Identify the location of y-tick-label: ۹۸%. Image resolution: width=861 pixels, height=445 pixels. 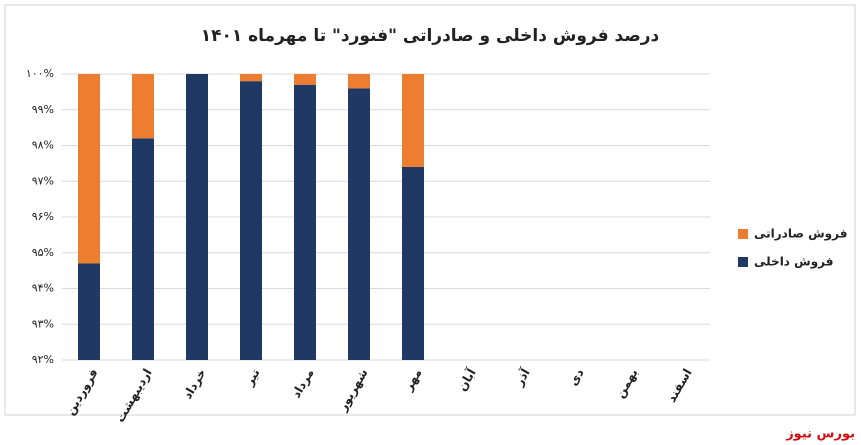
(43, 145).